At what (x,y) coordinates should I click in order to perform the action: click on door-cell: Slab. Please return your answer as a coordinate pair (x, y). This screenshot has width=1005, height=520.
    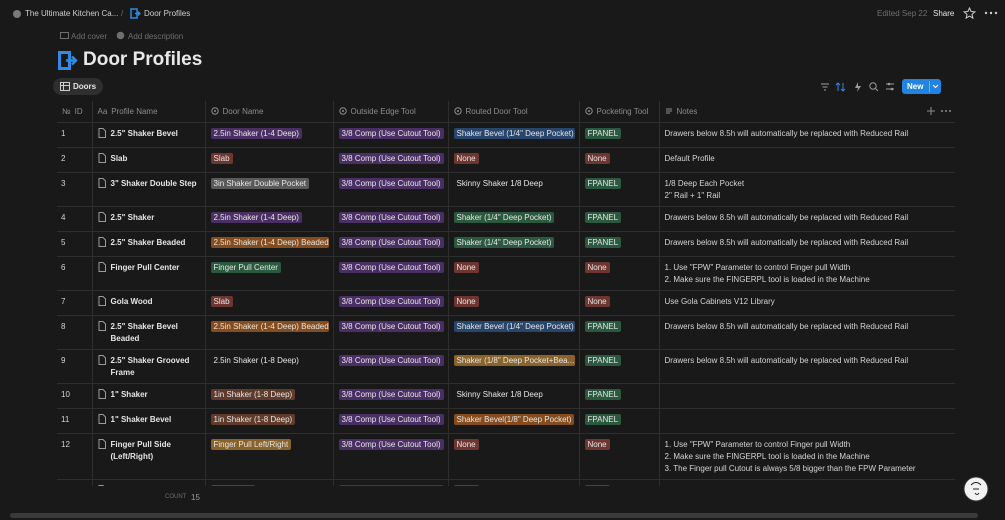
    Looking at the image, I should click on (268, 160).